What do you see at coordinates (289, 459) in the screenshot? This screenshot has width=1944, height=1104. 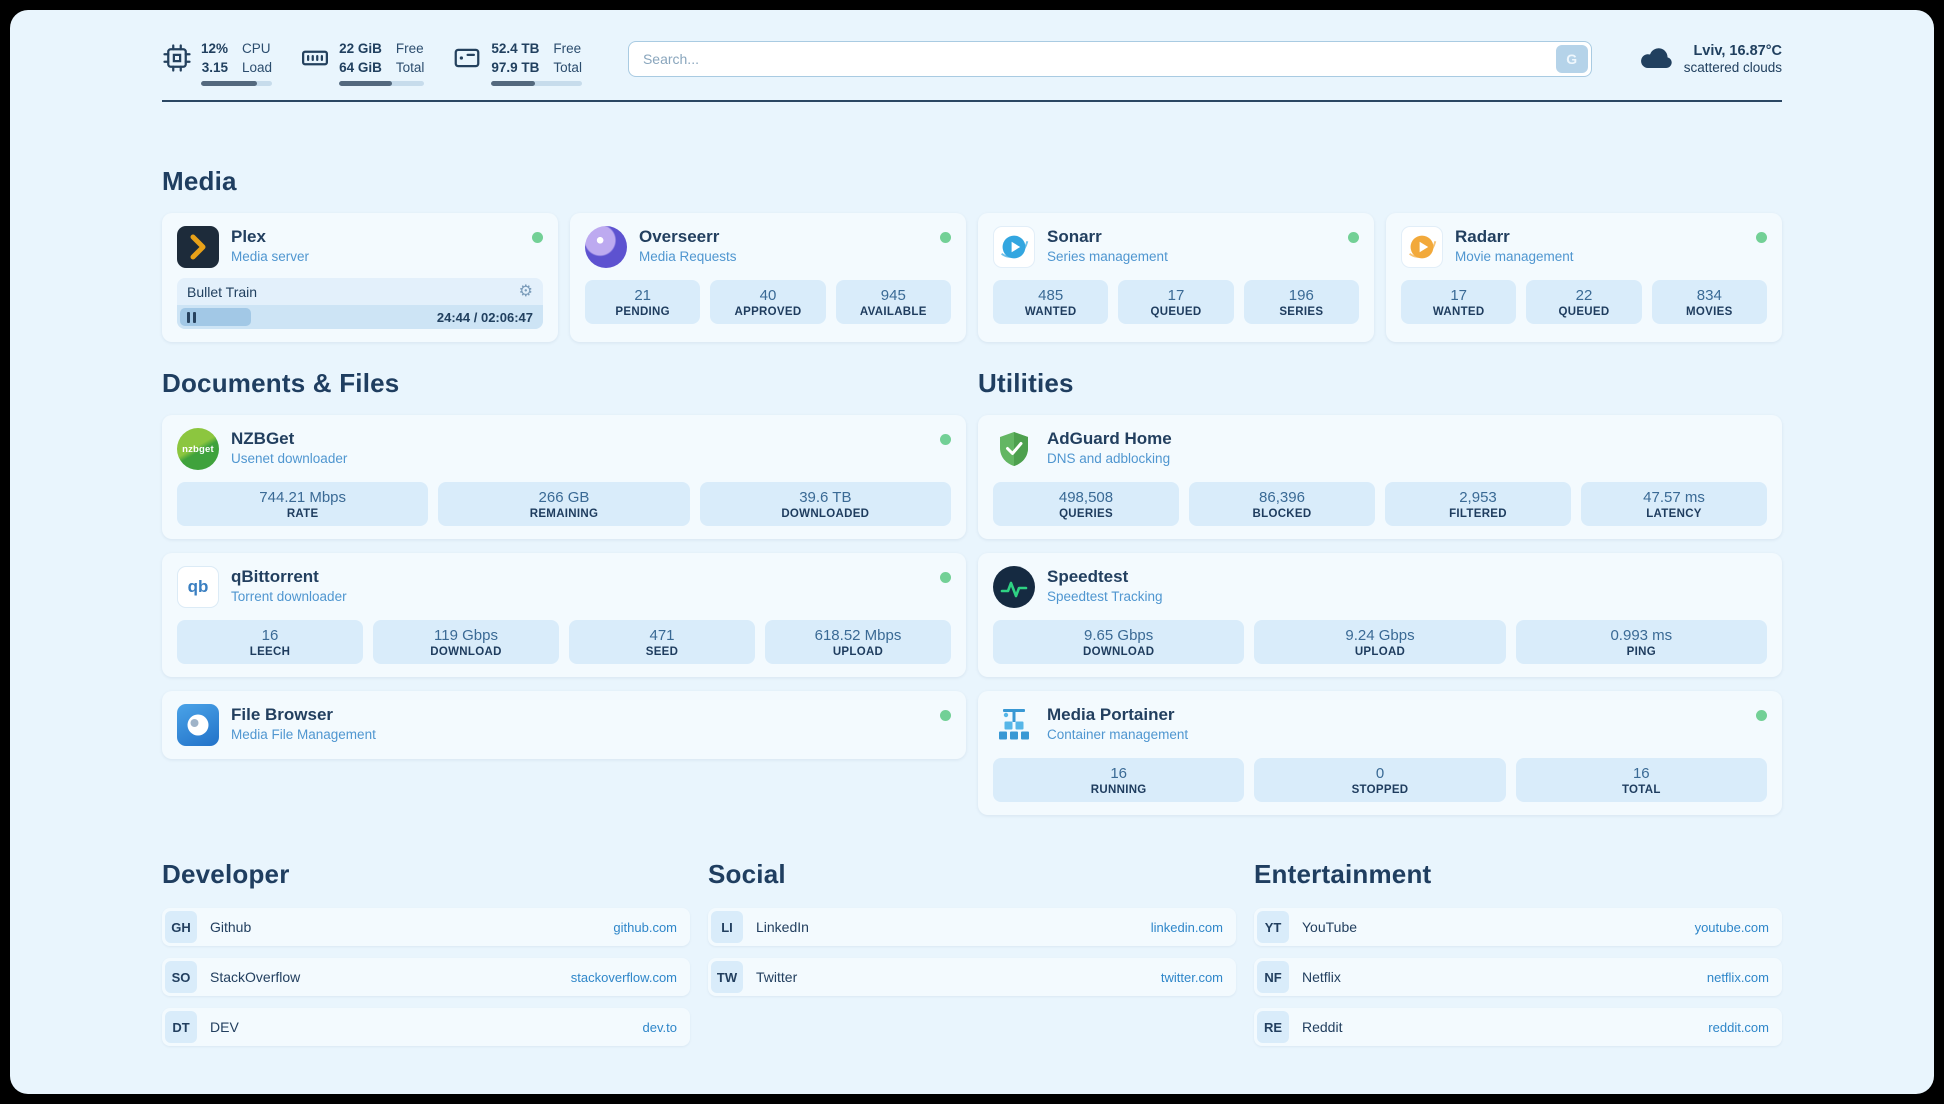 I see `service-subtitle: Usenet downloader` at bounding box center [289, 459].